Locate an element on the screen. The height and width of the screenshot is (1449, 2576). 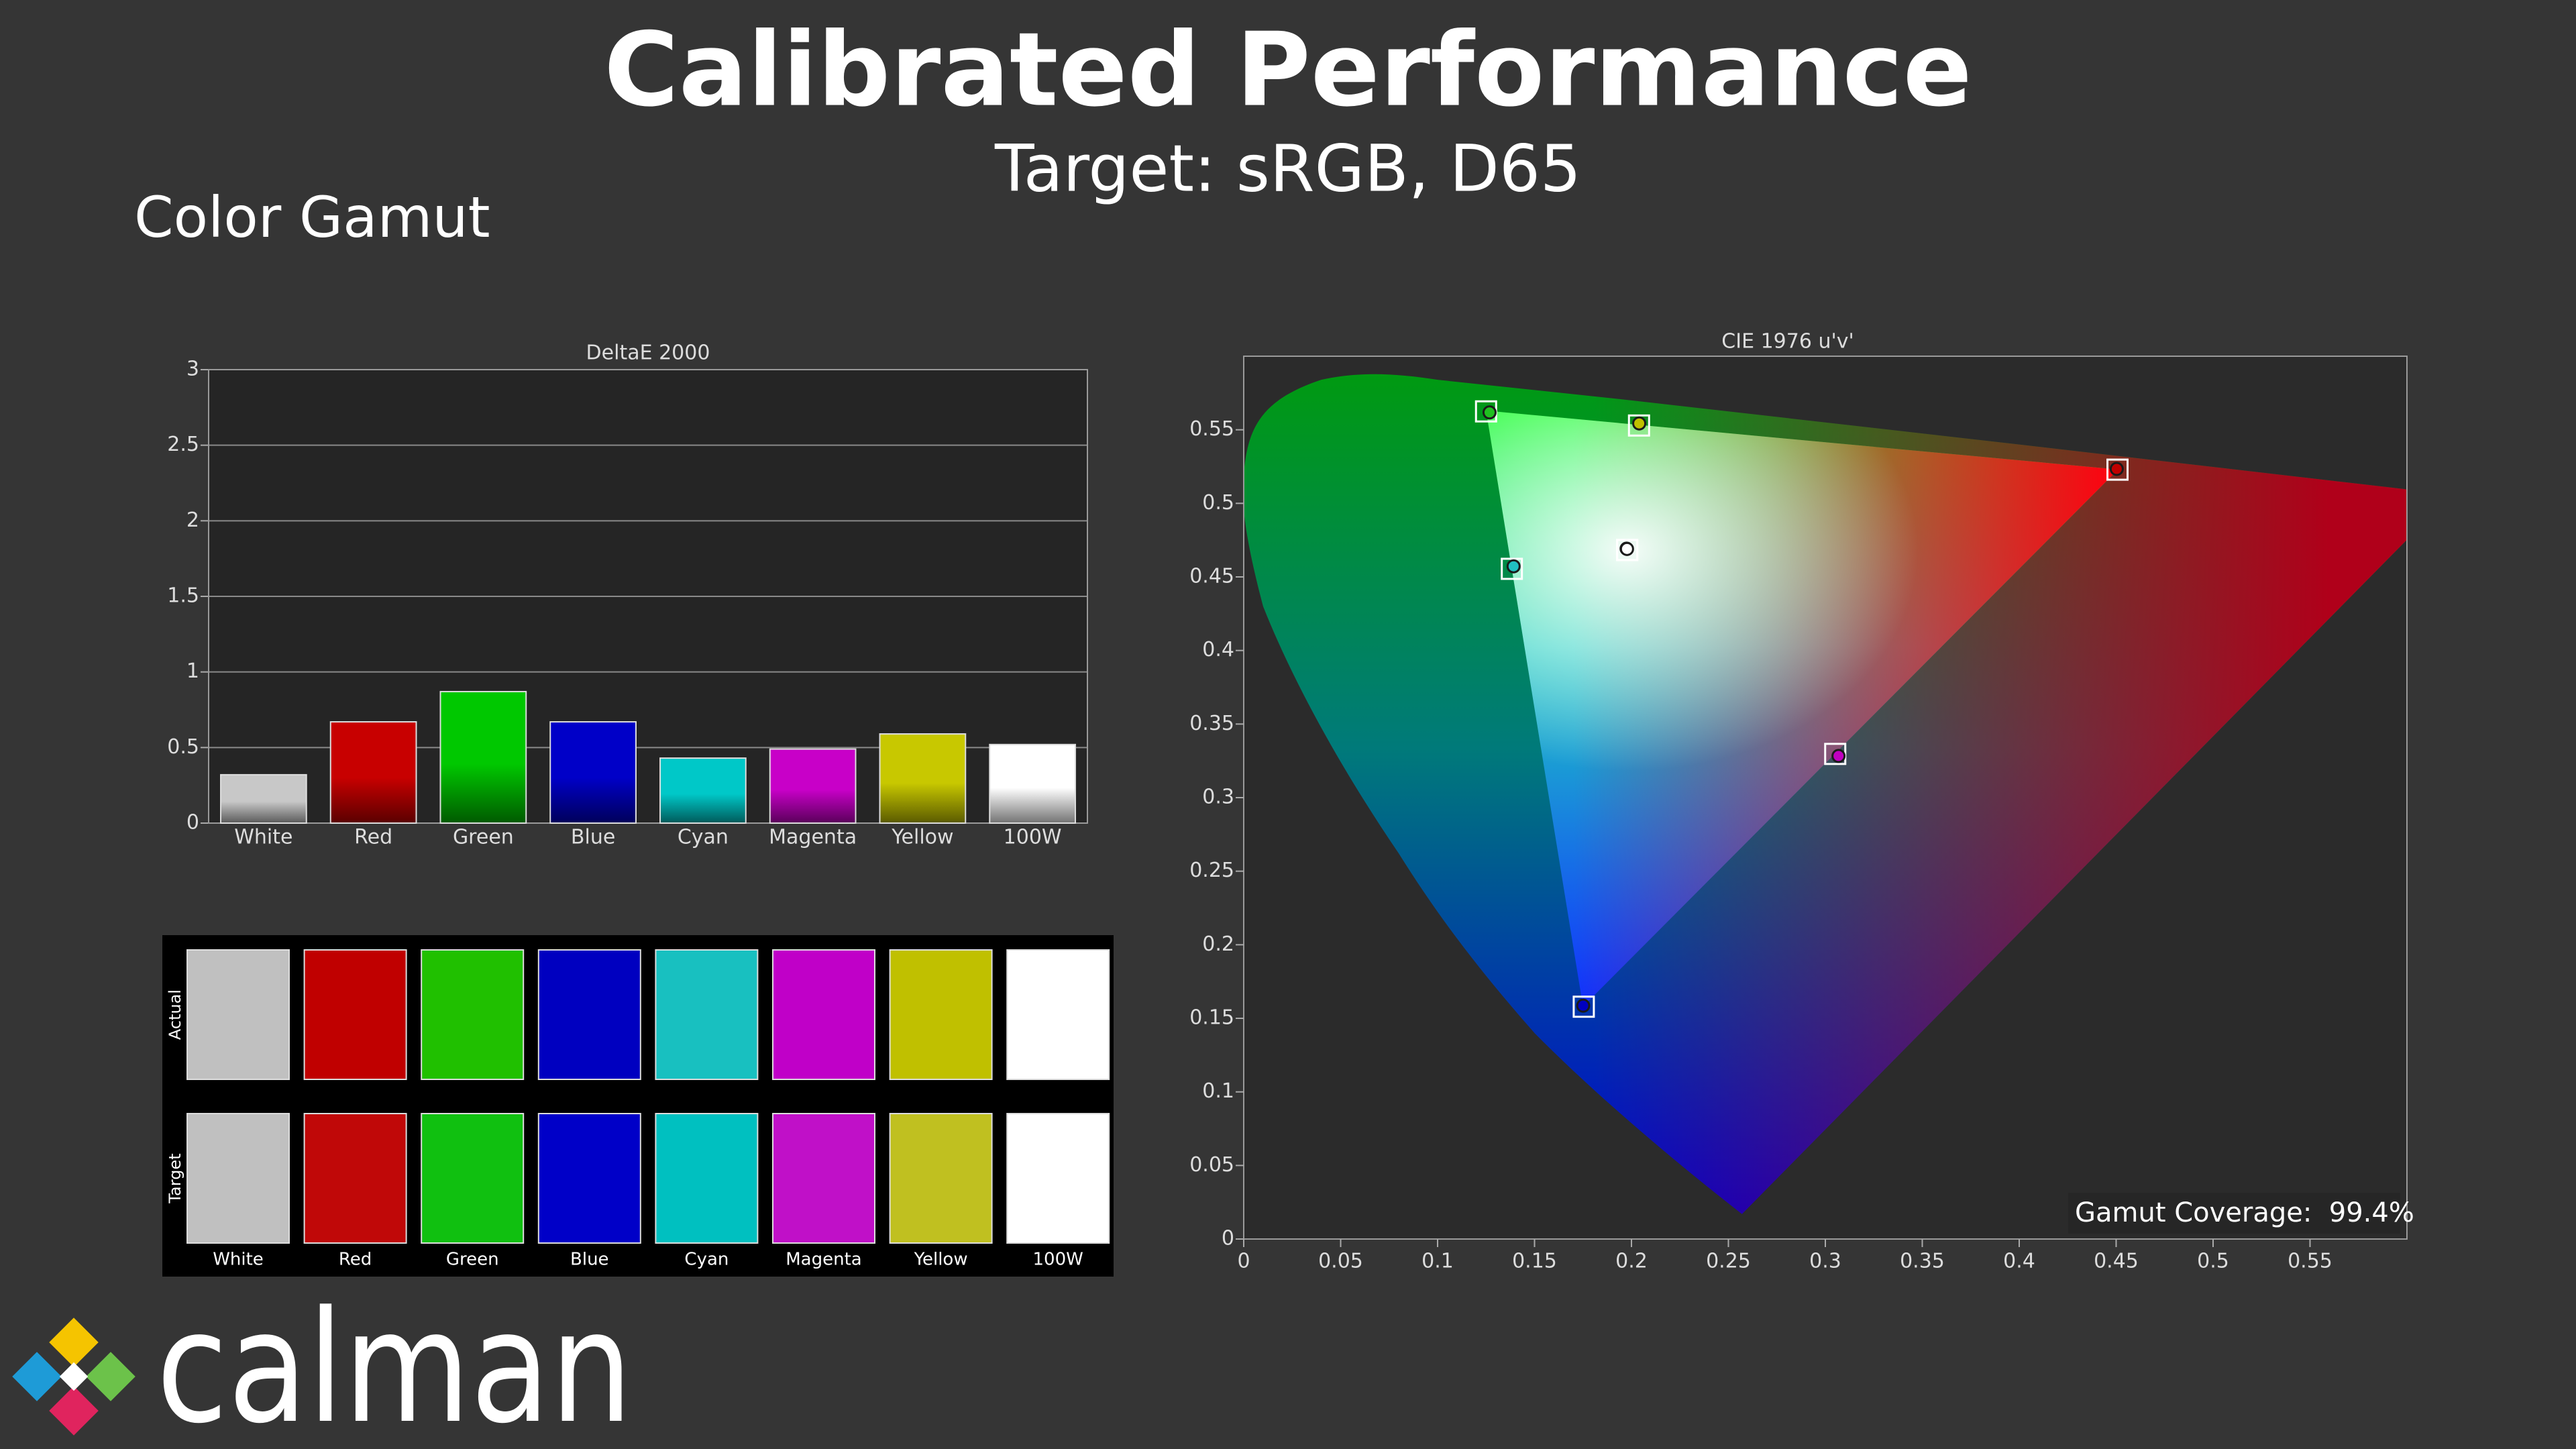
y-tick-label: 0.3 is located at coordinates (1218, 797).